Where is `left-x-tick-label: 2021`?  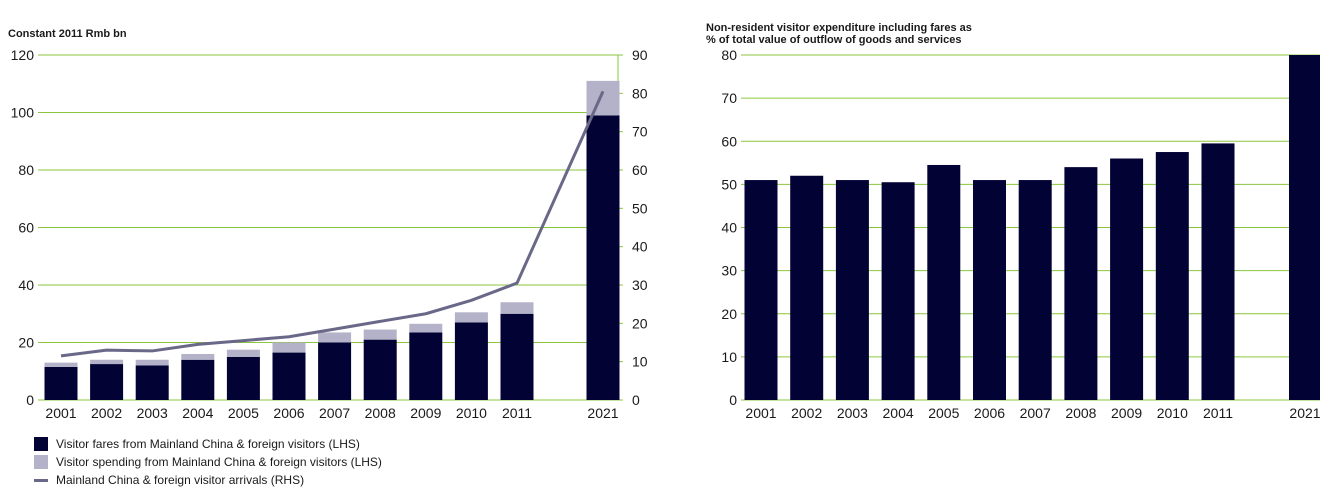
left-x-tick-label: 2021 is located at coordinates (602, 413).